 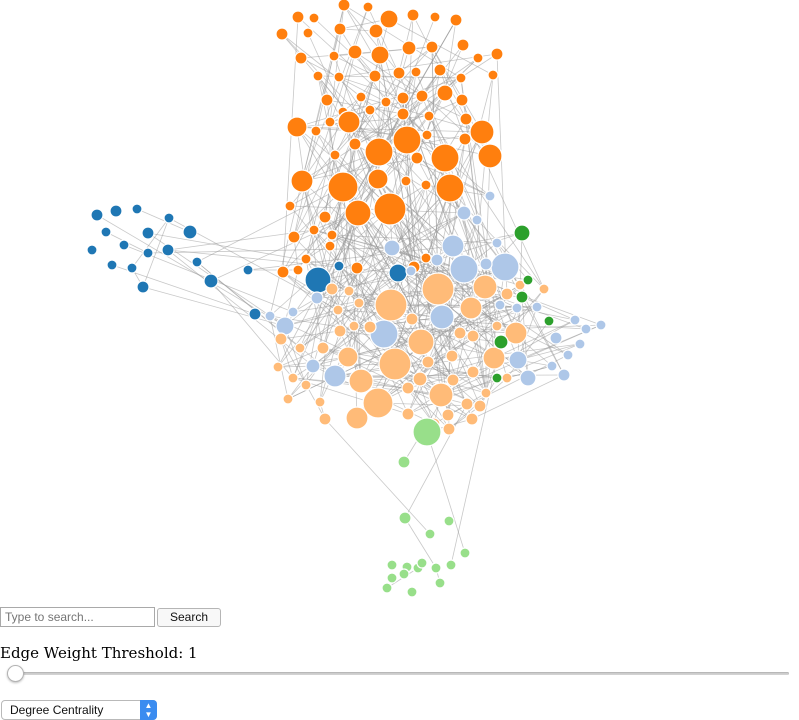 What do you see at coordinates (15, 673) in the screenshot?
I see `edge-weight-slider-thumb` at bounding box center [15, 673].